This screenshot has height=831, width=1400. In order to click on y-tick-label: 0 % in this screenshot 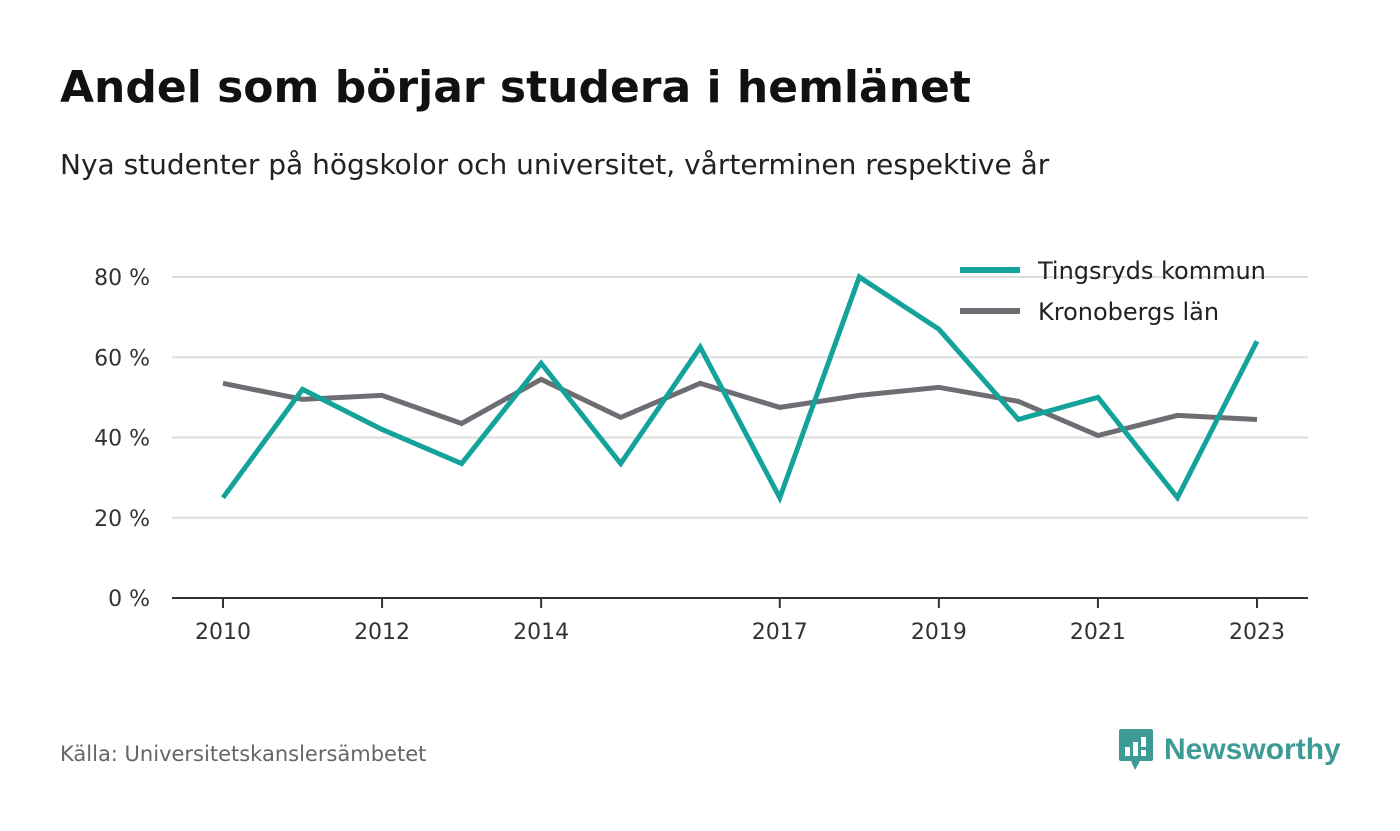, I will do `click(129, 599)`.